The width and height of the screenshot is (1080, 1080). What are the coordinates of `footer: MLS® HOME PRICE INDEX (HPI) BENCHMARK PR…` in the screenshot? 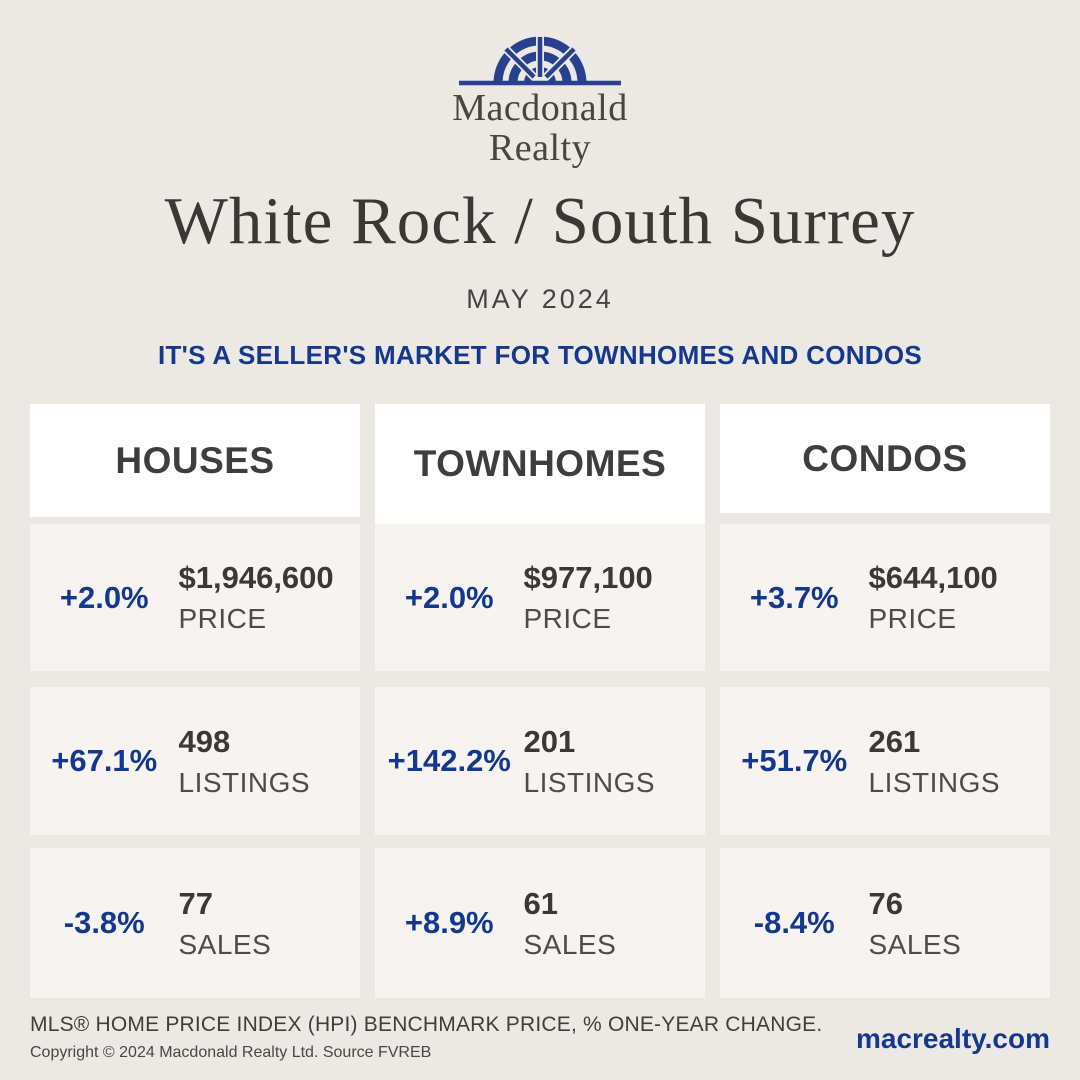 It's located at (540, 1037).